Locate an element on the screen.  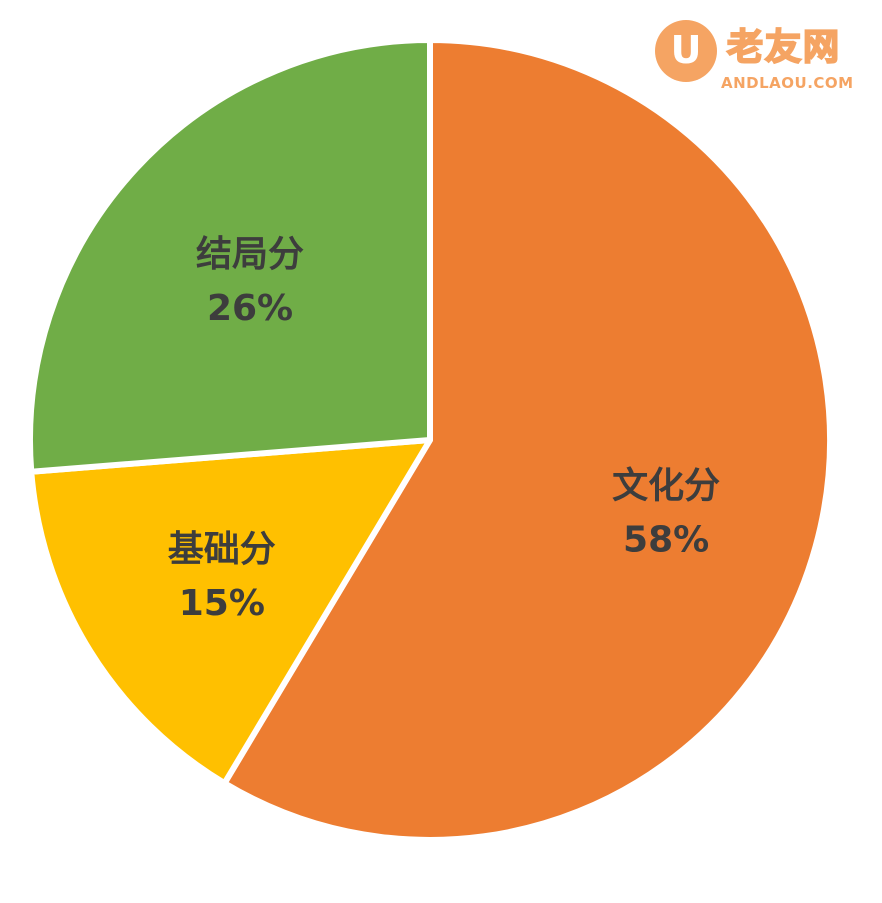
watermark-badge-icon: U is located at coordinates (686, 51).